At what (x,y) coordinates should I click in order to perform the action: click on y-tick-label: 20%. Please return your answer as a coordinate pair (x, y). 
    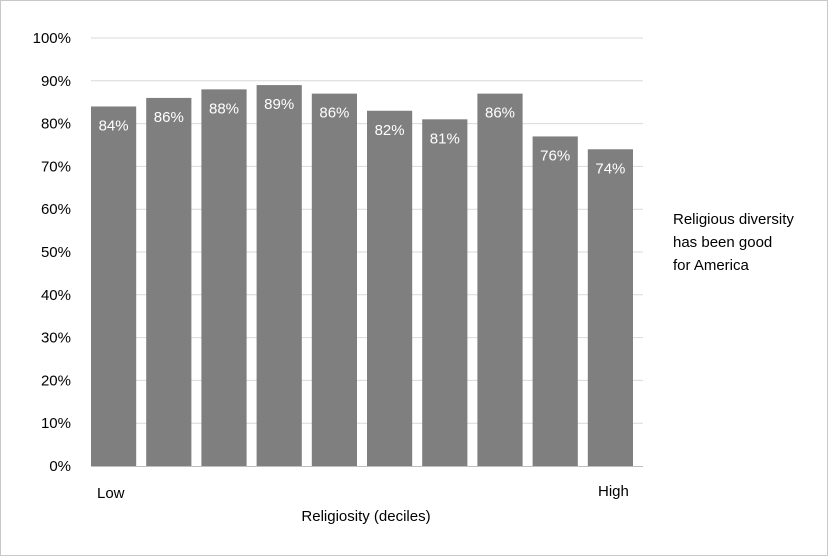
    Looking at the image, I should click on (56, 380).